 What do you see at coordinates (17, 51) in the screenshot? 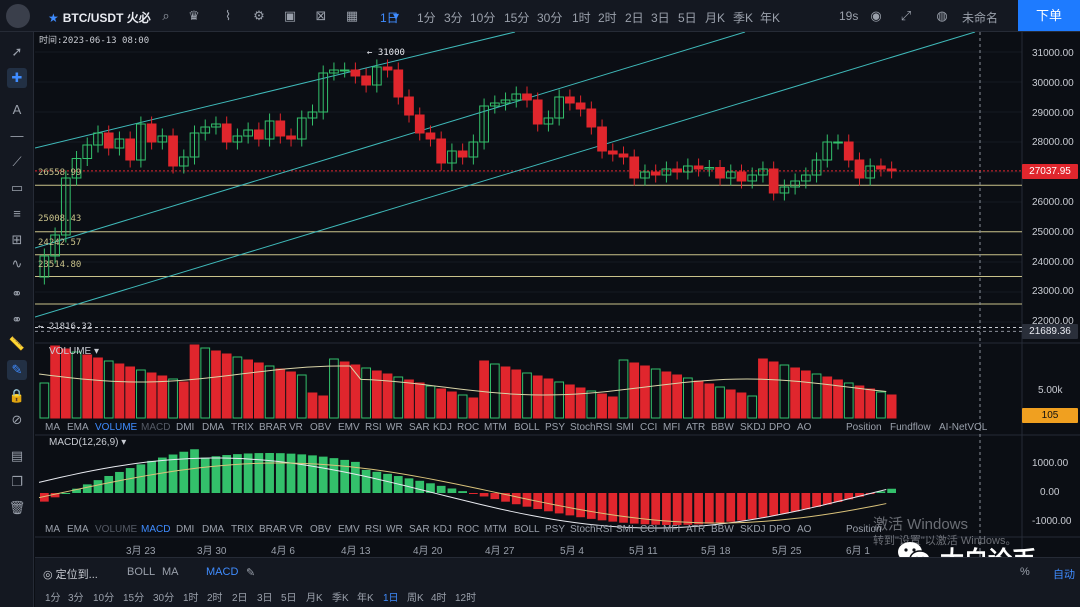
I see `cursor-arrow-icon: ➚` at bounding box center [17, 51].